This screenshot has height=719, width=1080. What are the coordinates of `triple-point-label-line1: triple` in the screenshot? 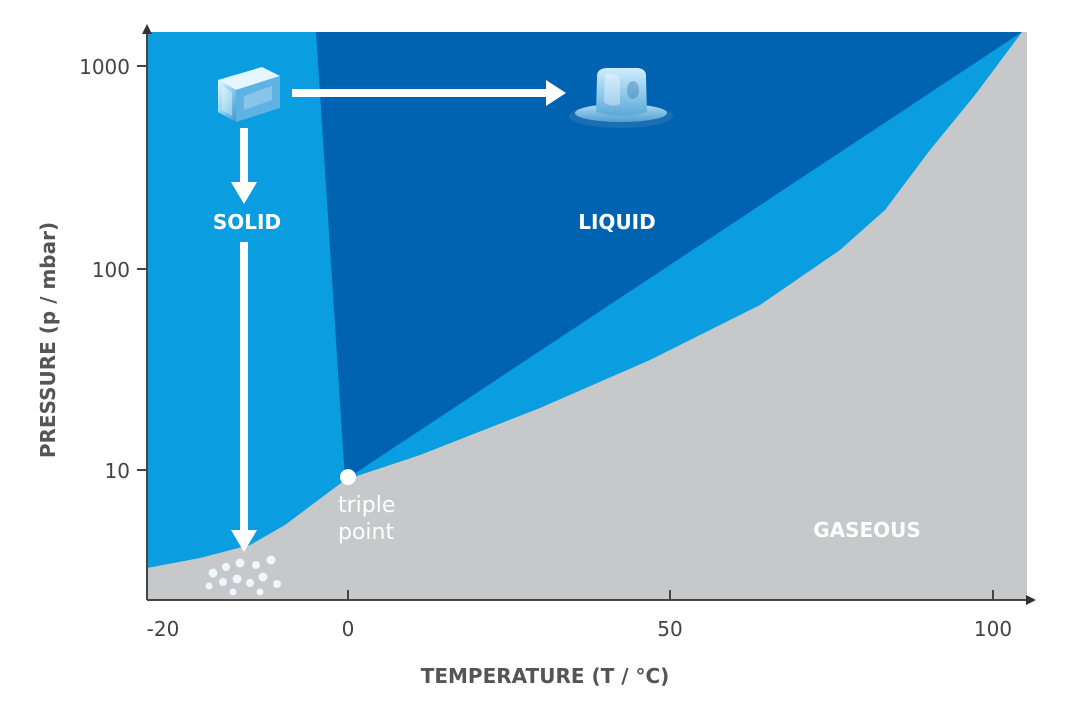 It's located at (366, 505).